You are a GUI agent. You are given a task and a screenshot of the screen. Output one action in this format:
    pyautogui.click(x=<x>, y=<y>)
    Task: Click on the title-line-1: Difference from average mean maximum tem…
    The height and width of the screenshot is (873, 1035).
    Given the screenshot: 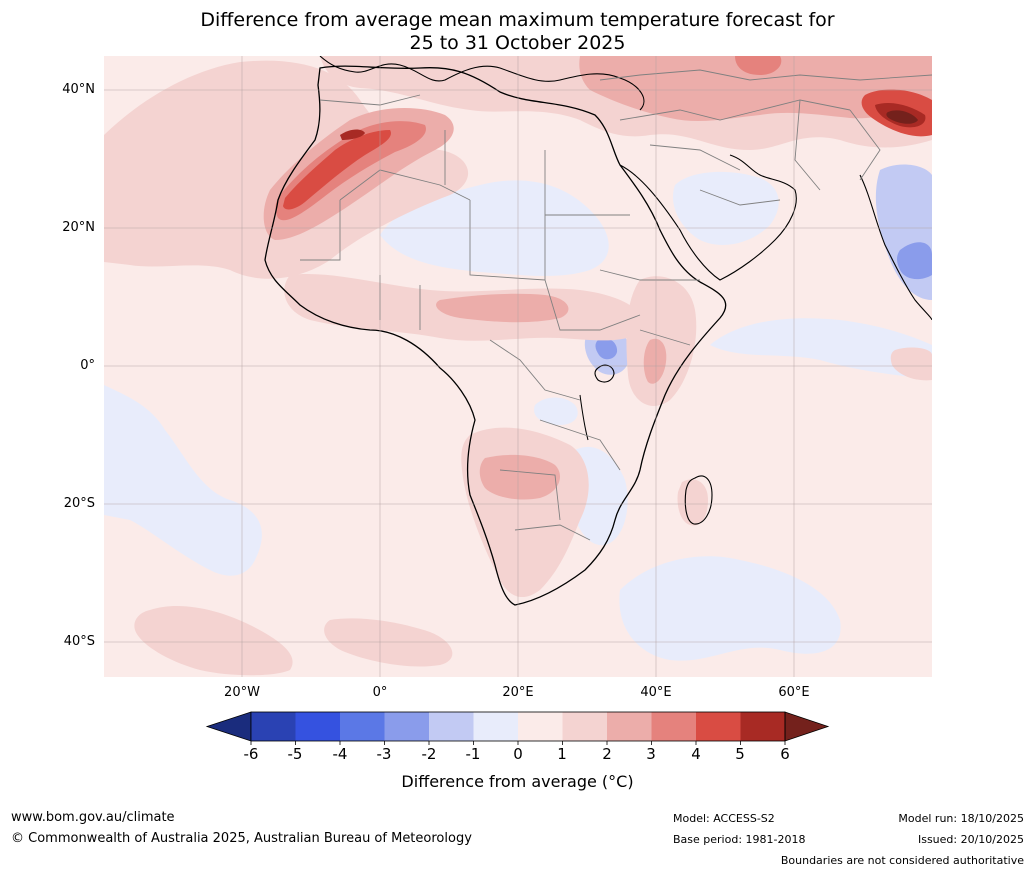 What is the action you would take?
    pyautogui.click(x=517, y=20)
    